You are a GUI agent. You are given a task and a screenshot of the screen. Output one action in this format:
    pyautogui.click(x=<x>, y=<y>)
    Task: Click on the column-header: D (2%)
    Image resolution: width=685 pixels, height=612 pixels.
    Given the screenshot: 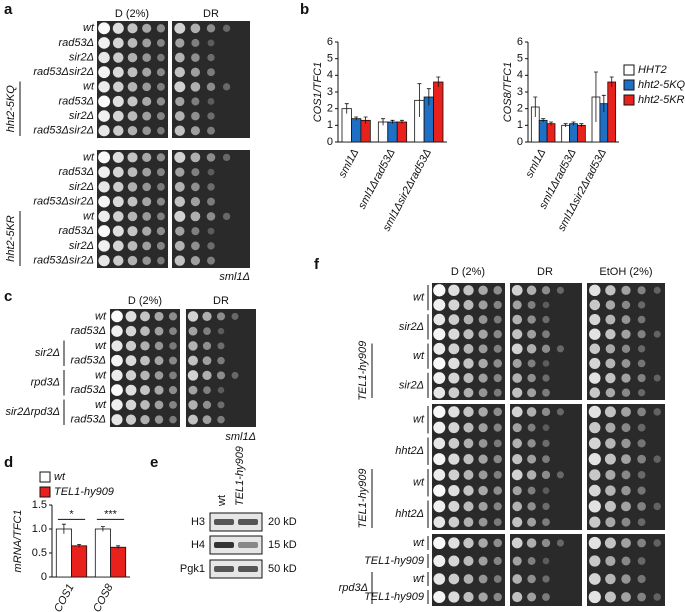 What is the action you would take?
    pyautogui.click(x=468, y=272)
    